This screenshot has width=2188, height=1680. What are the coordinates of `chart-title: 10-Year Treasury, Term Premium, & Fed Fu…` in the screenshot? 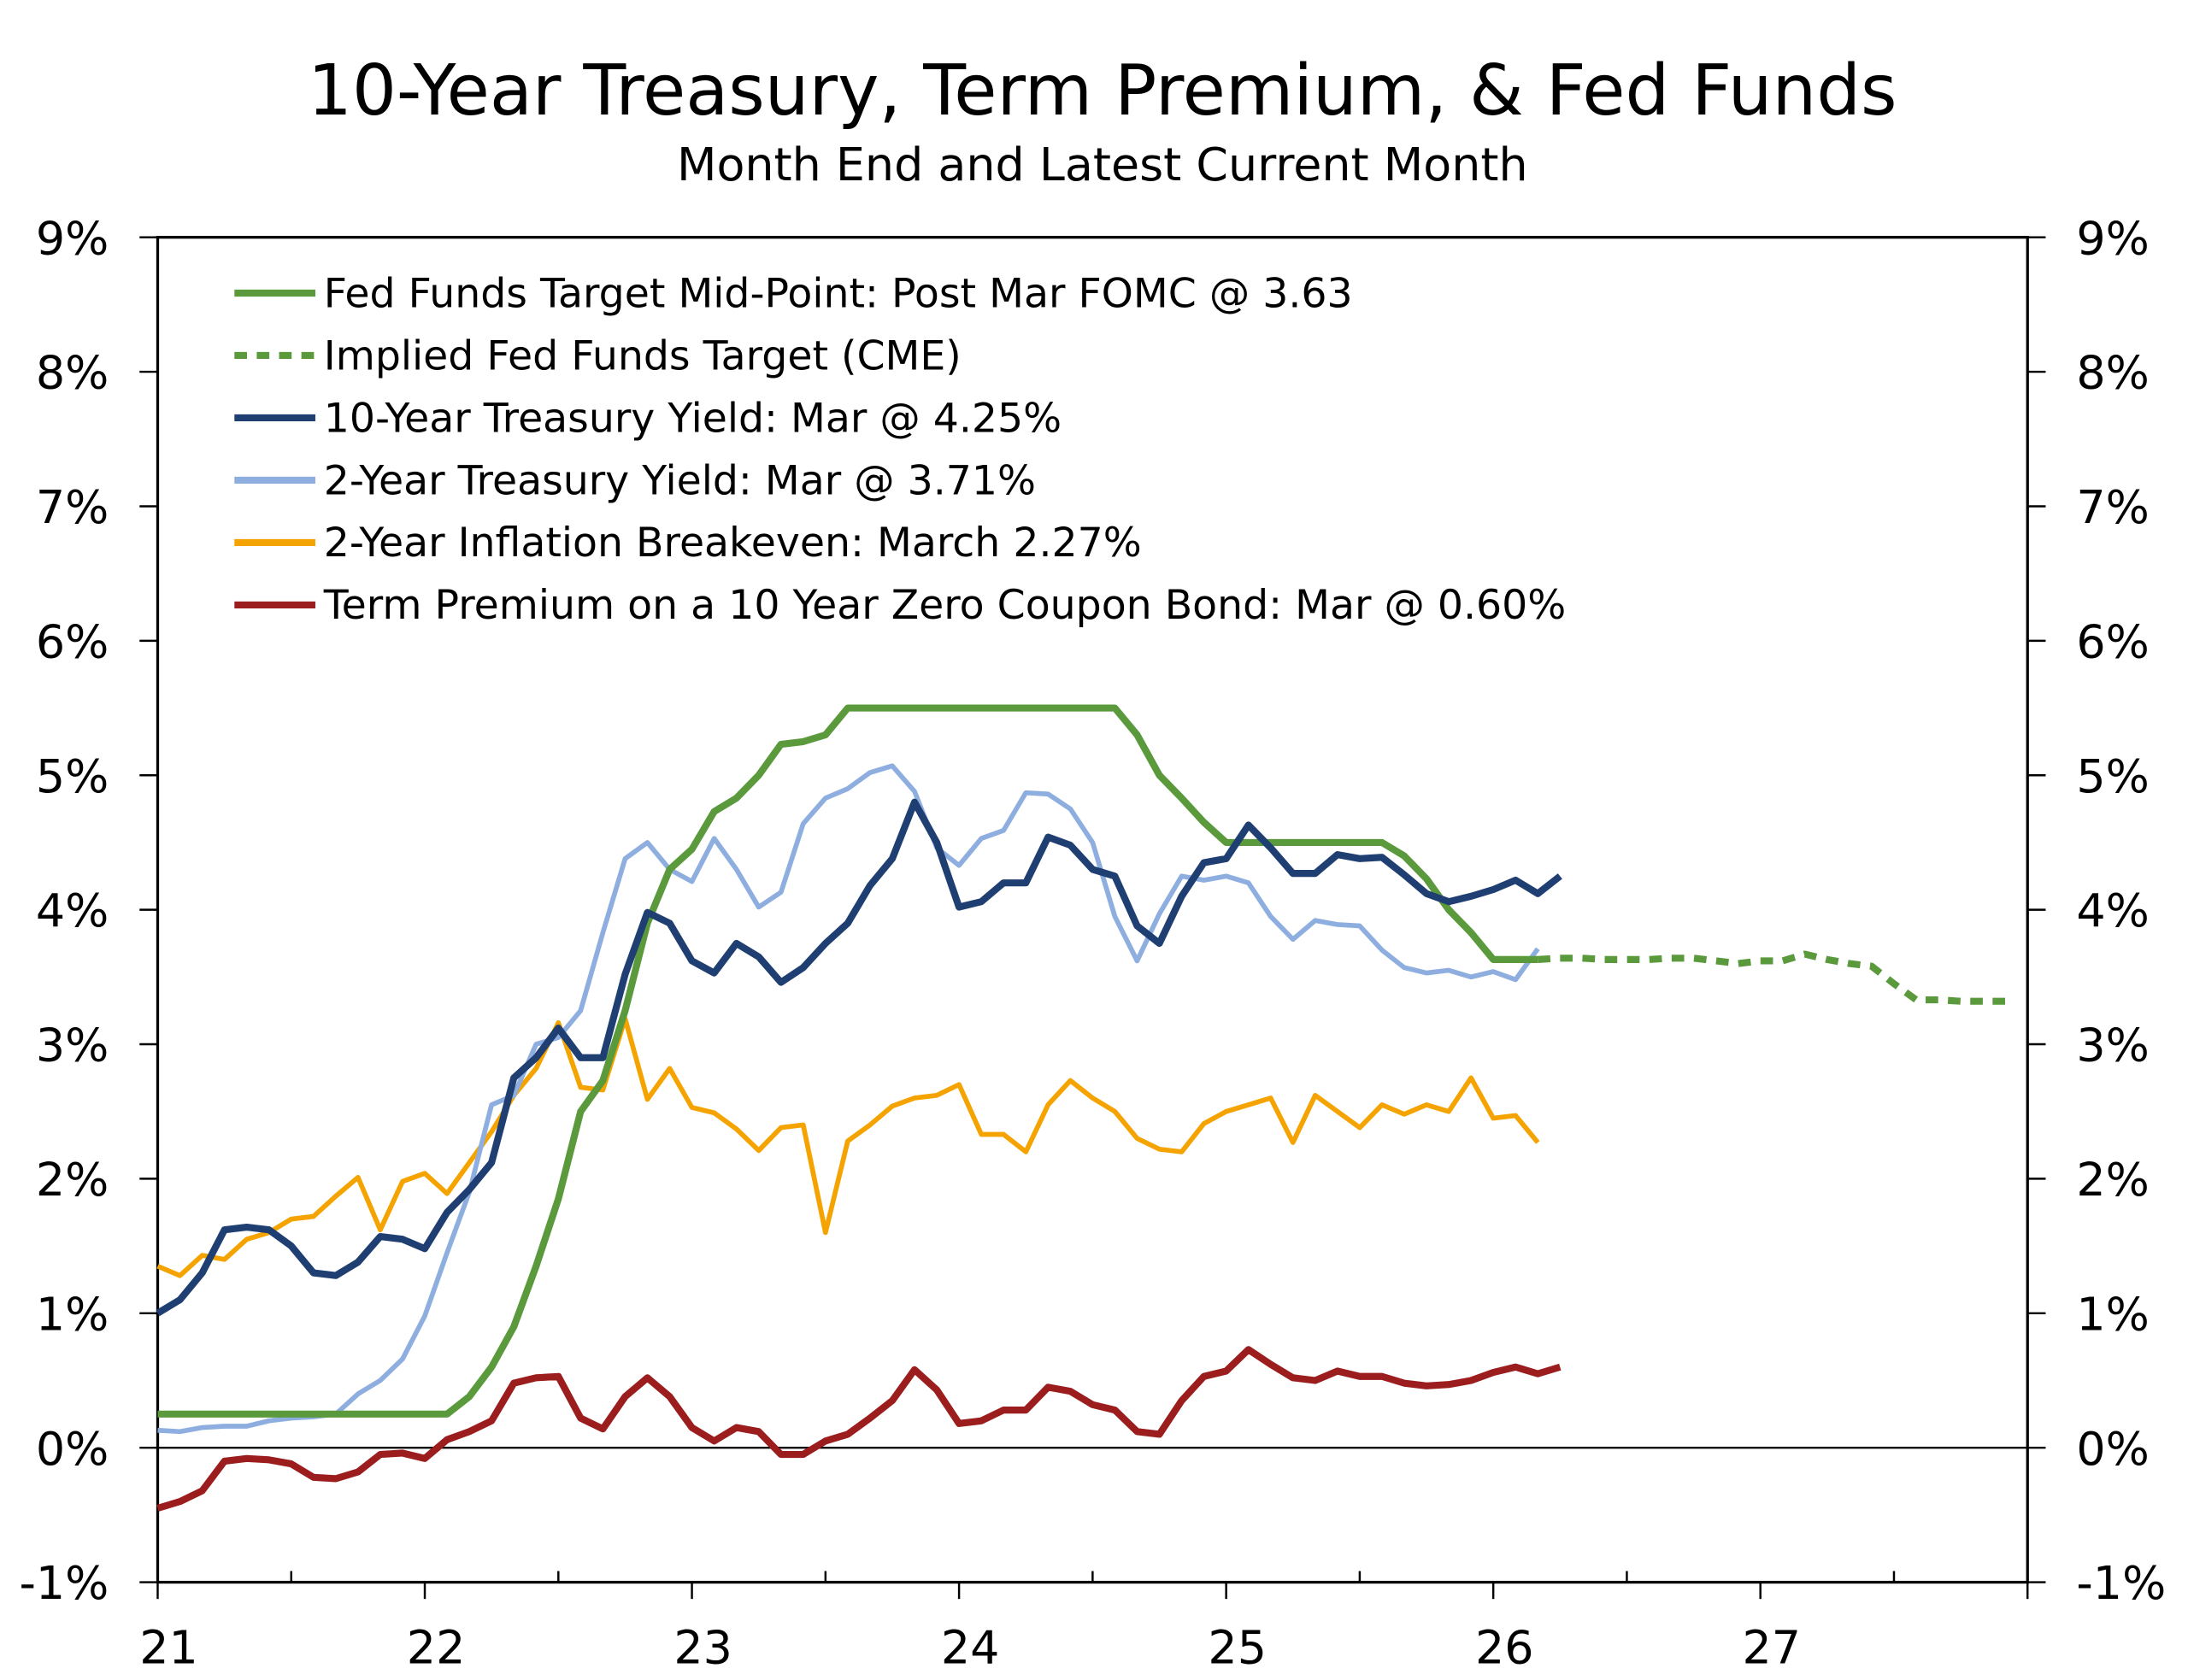 It's located at (1102, 91).